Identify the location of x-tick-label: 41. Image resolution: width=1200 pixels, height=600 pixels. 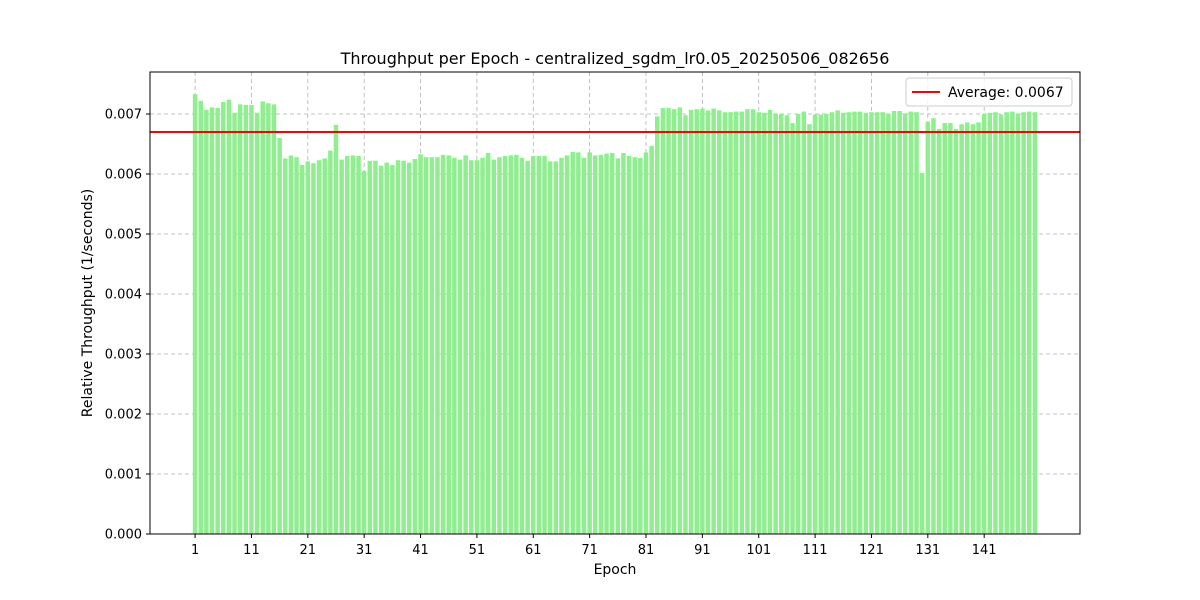
(420, 550).